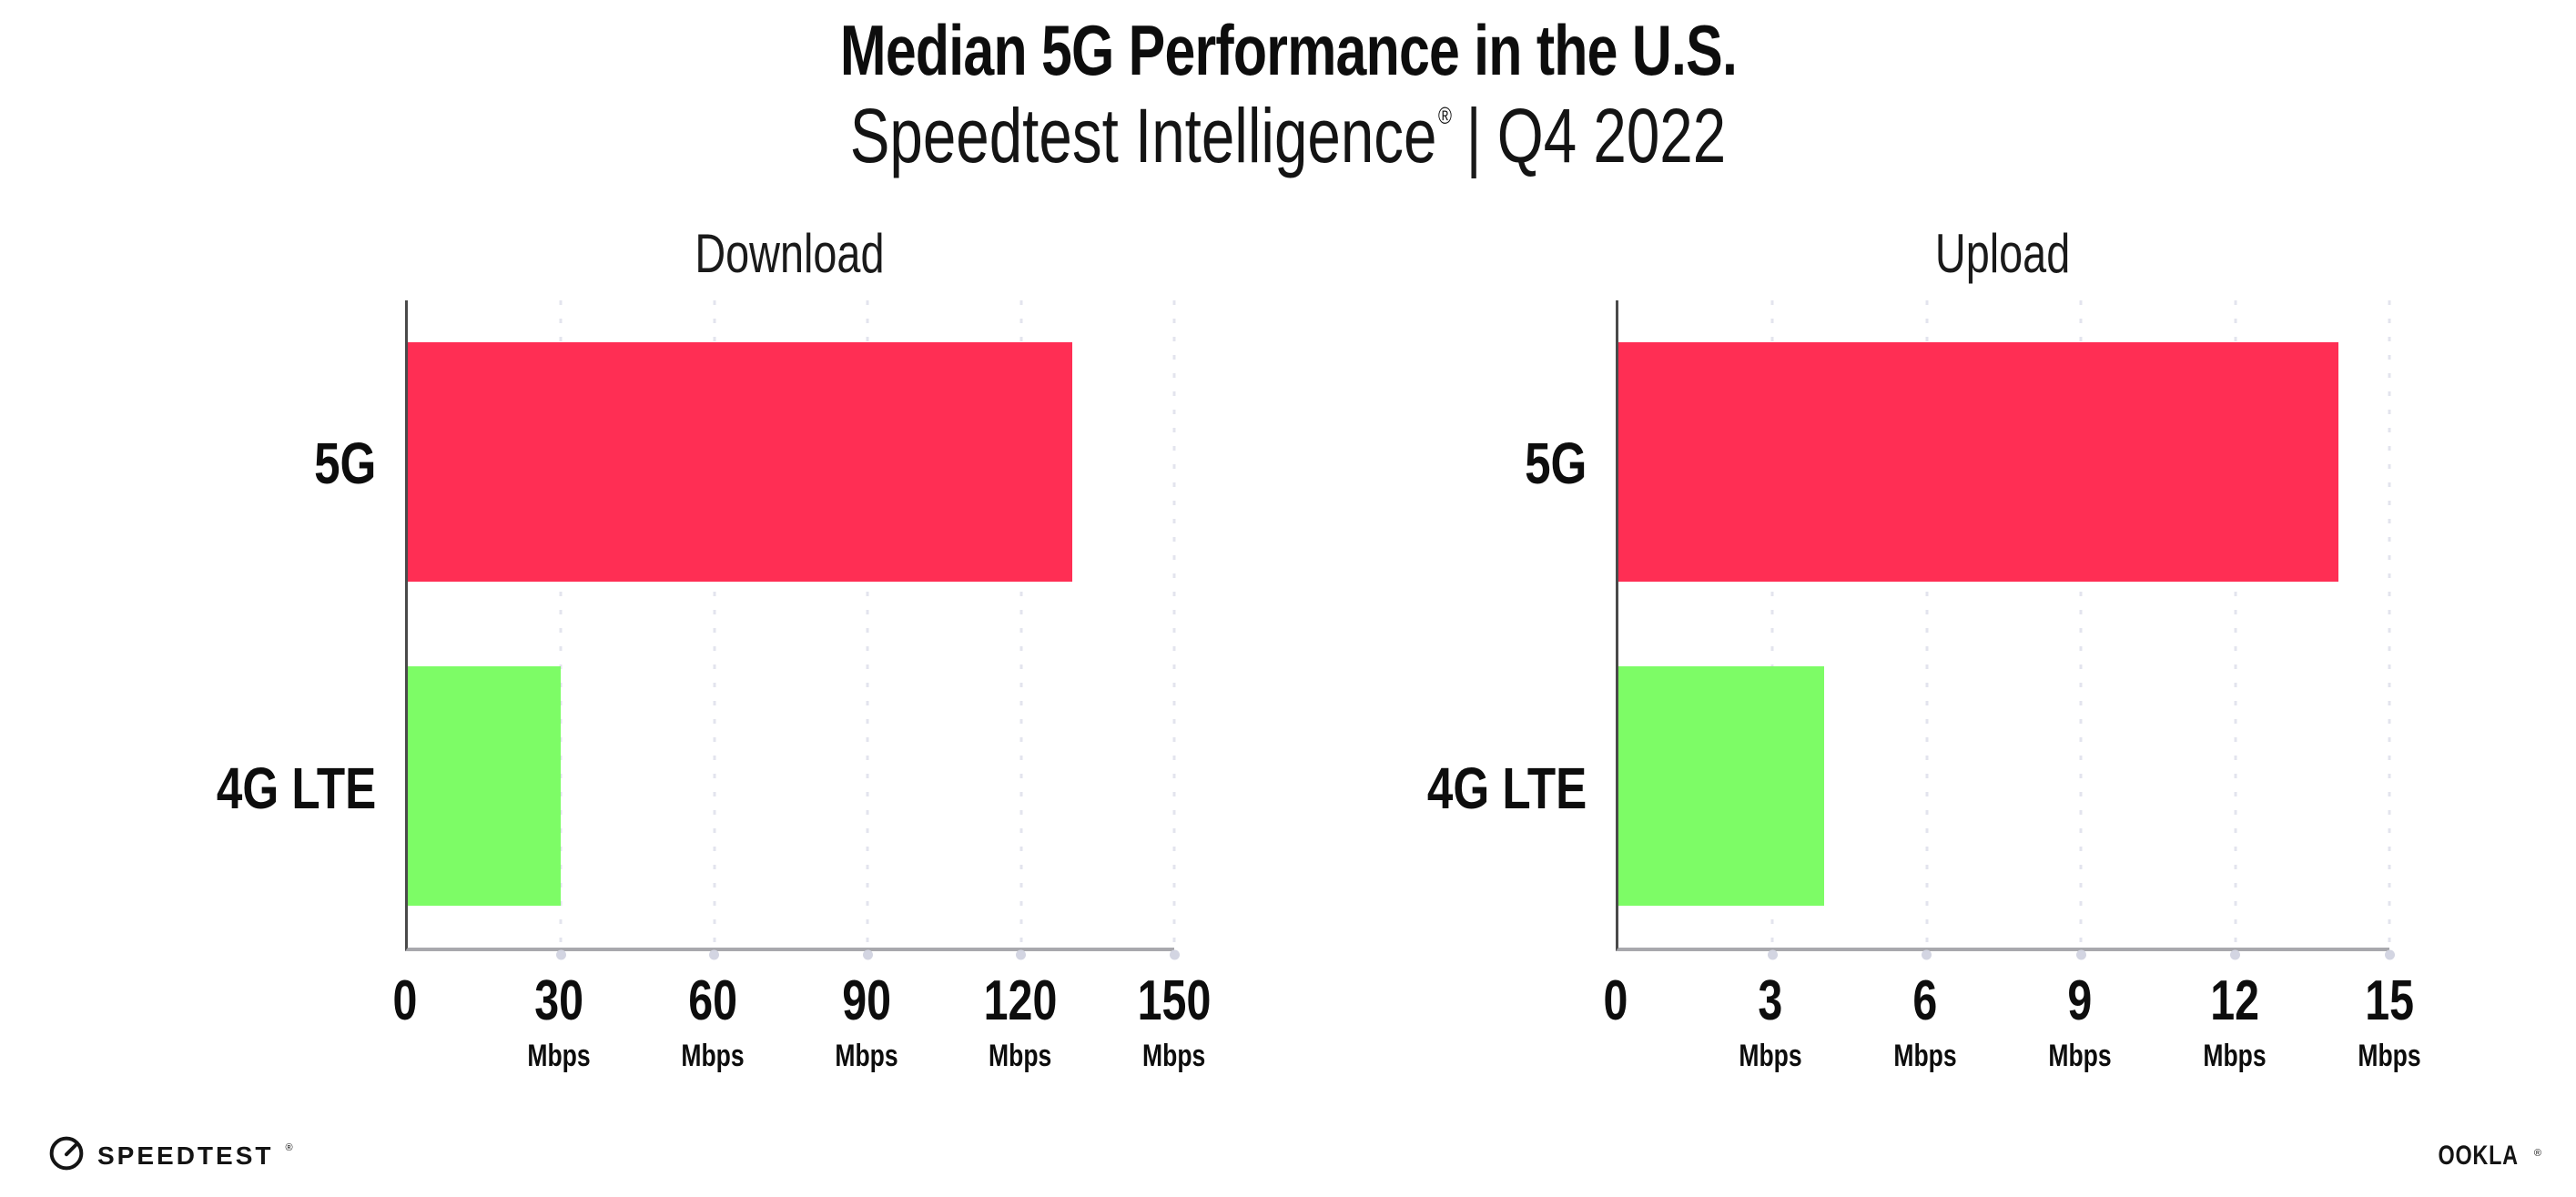 The height and width of the screenshot is (1197, 2576). Describe the element at coordinates (1611, 136) in the screenshot. I see `subtitle-period: Q4 2022` at that location.